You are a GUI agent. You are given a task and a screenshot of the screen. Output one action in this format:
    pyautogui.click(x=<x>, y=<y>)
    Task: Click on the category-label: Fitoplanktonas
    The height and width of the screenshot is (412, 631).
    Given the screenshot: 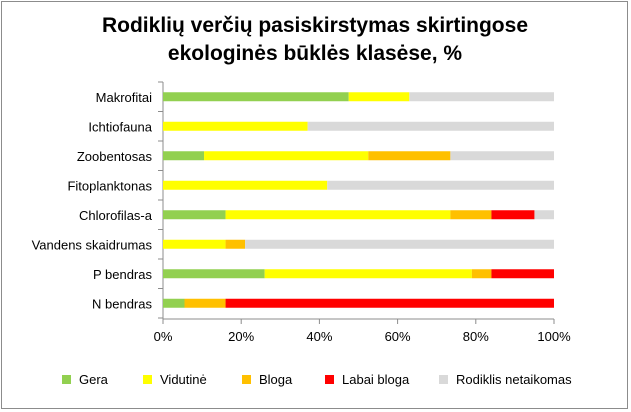 What is the action you would take?
    pyautogui.click(x=109, y=185)
    